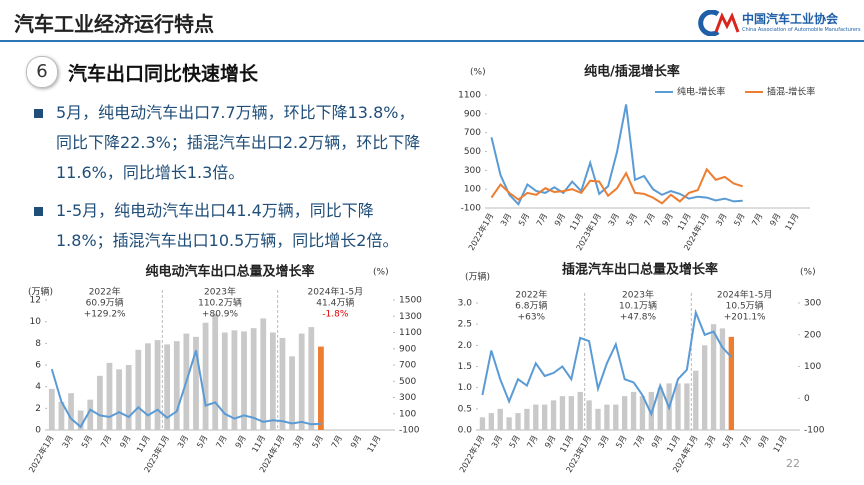  Describe the element at coordinates (638, 295) in the screenshot. I see `annotation: 2023年` at that location.